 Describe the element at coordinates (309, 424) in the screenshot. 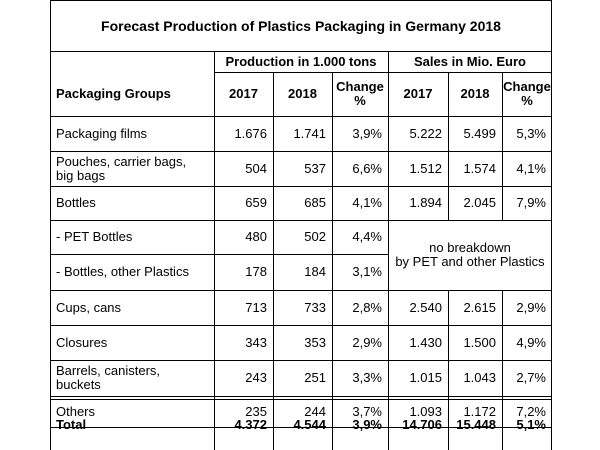

I see `total-cell-prod-2018: 4.544` at that location.